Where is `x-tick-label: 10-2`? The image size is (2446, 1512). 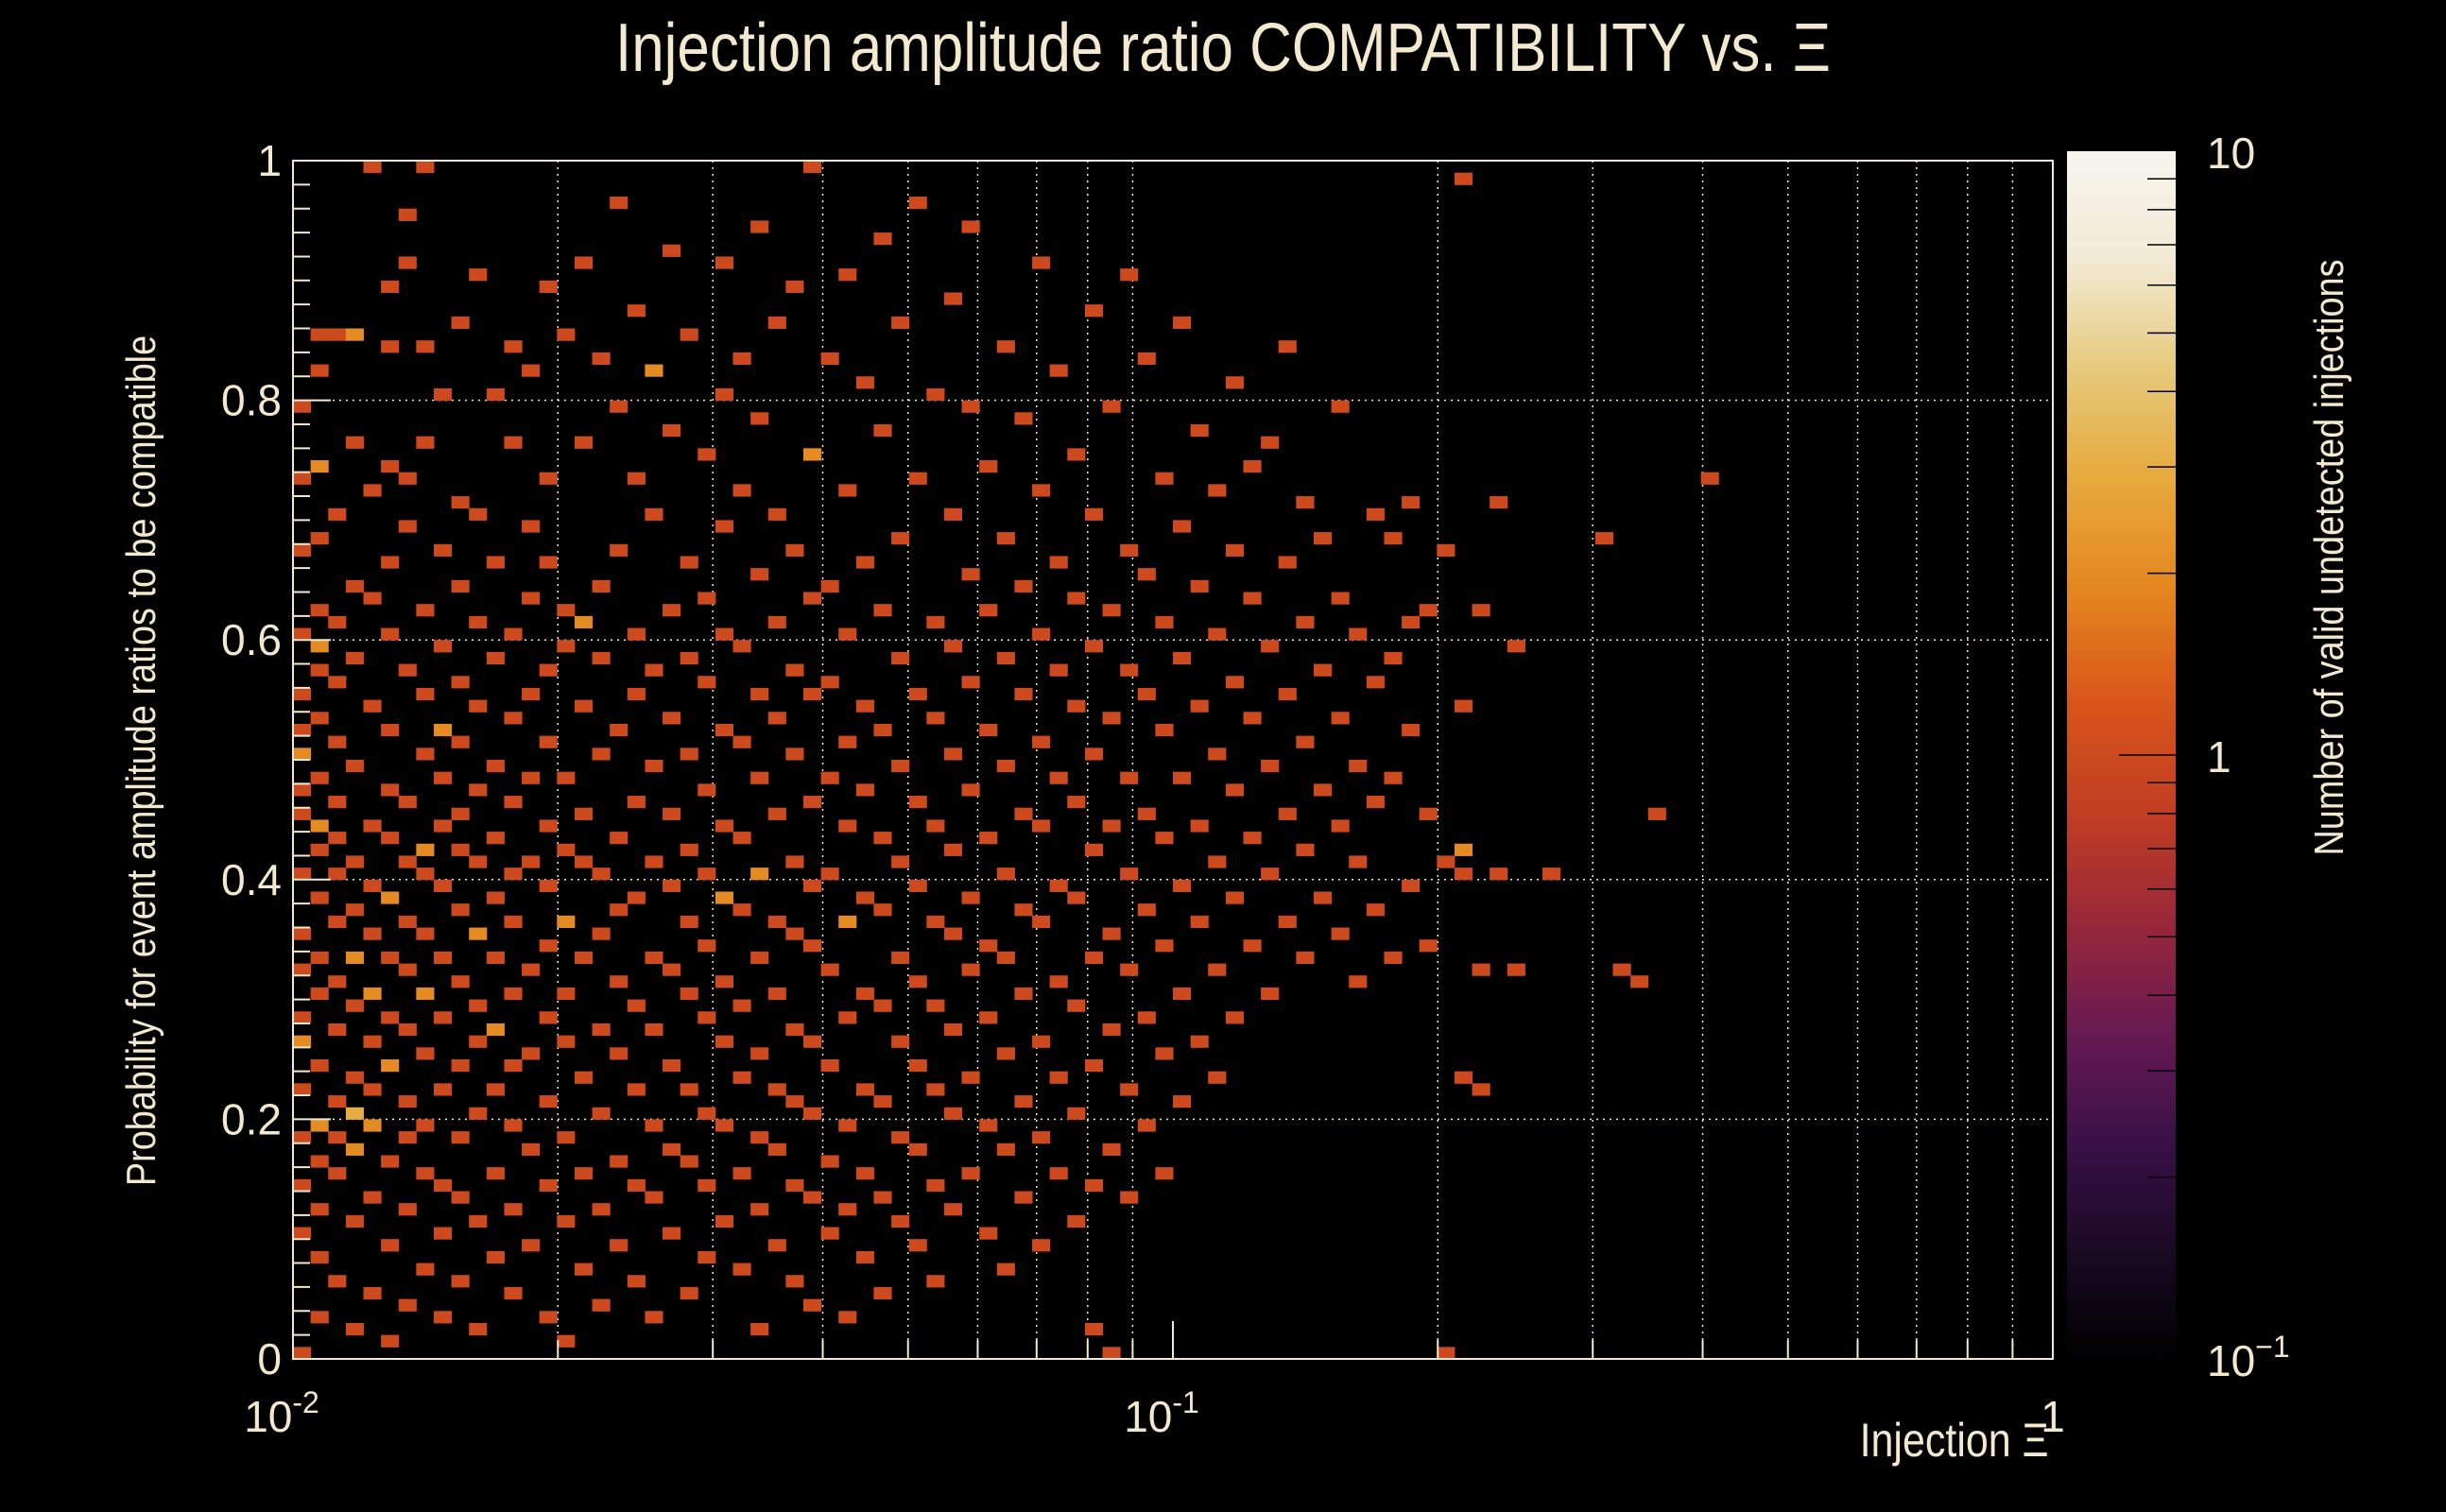
x-tick-label: 10-2 is located at coordinates (281, 1413).